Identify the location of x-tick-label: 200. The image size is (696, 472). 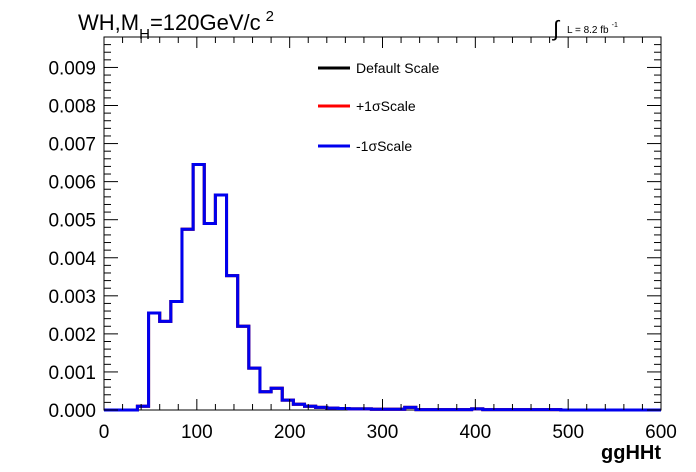
(290, 432).